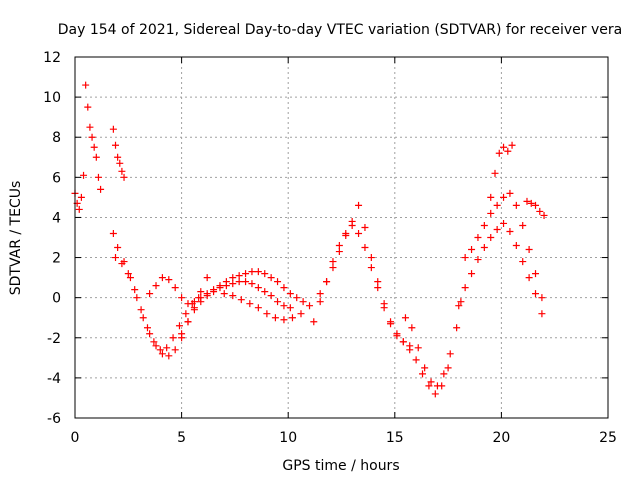 The width and height of the screenshot is (640, 480). What do you see at coordinates (52, 58) in the screenshot?
I see `y-tick-label: 12` at bounding box center [52, 58].